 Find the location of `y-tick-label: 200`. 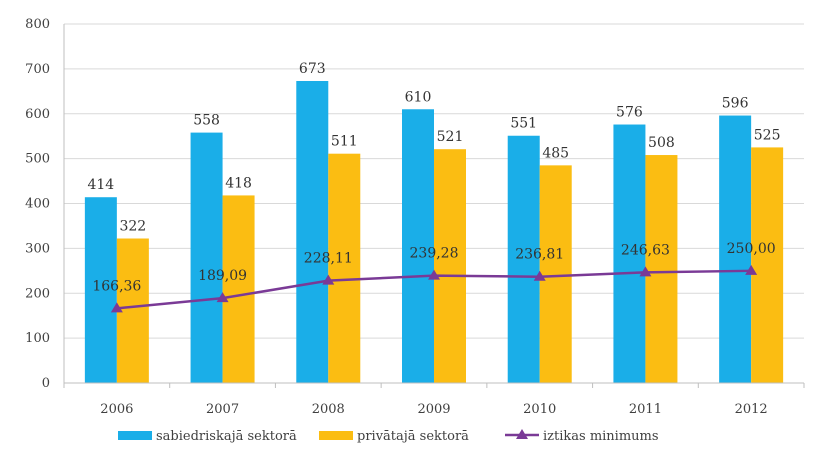

y-tick-label: 200 is located at coordinates (37, 293).